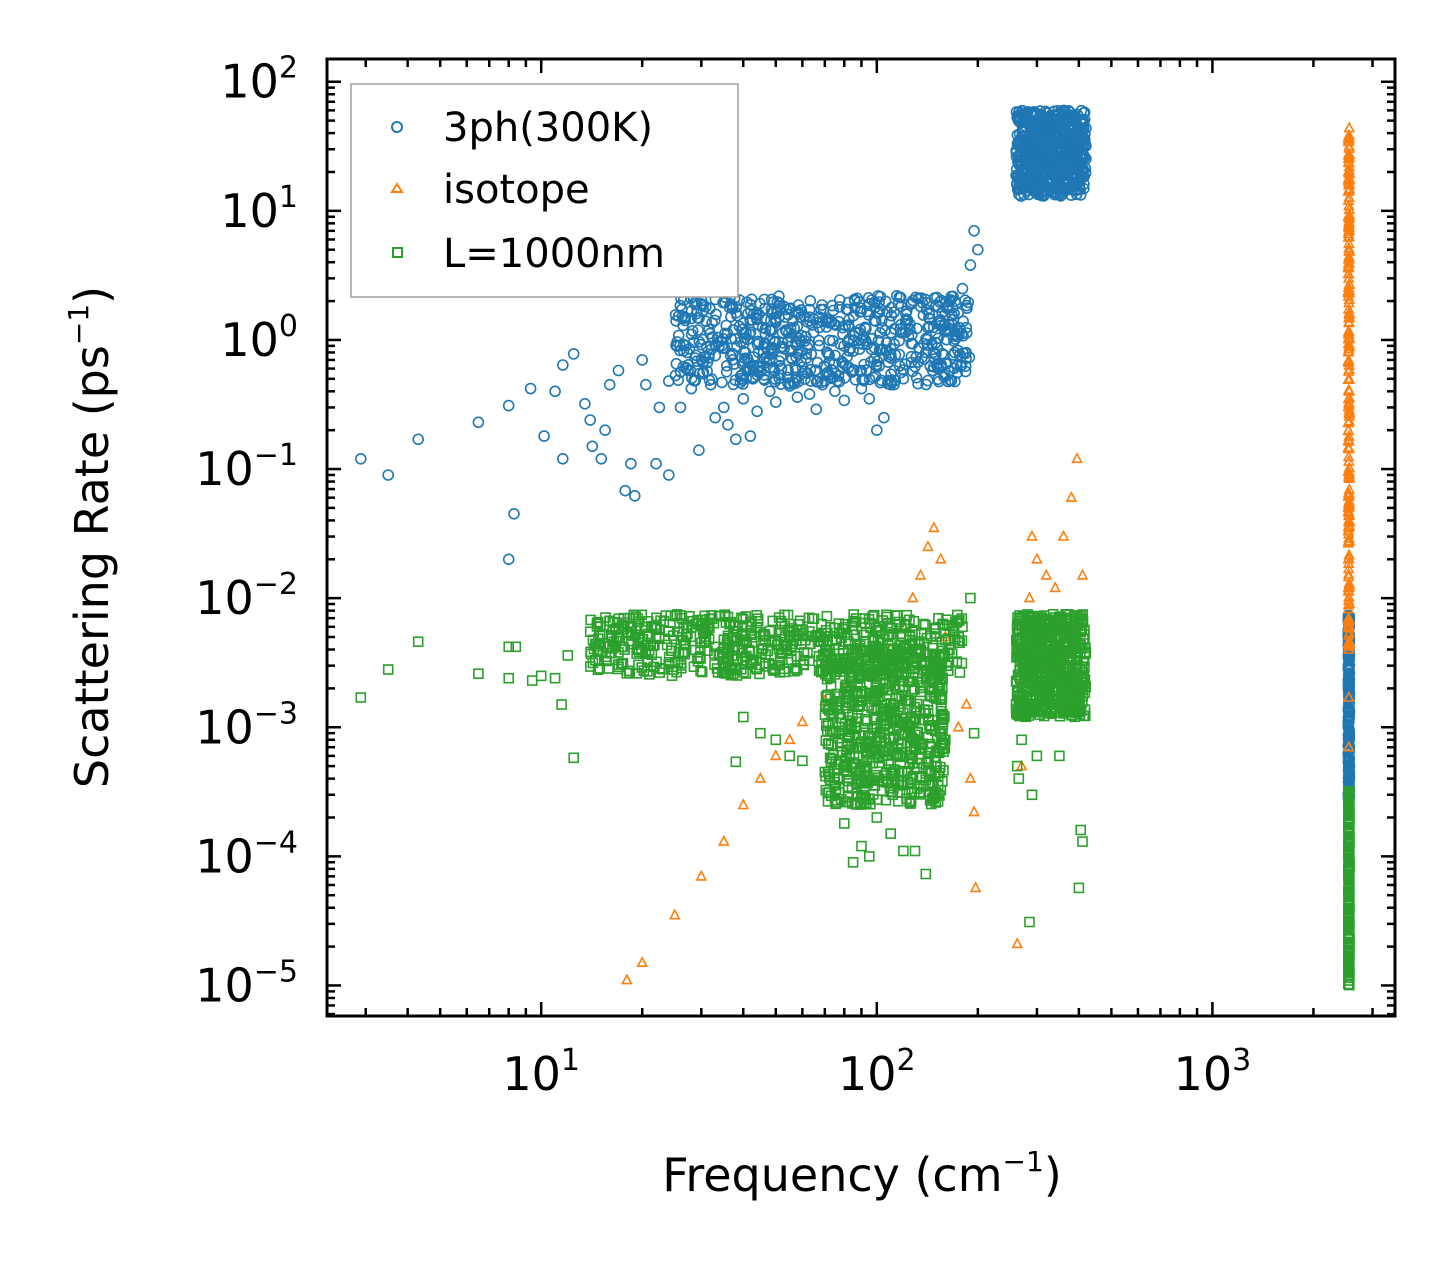 The height and width of the screenshot is (1265, 1455). I want to click on legend-label-boundary: L=1000nm, so click(554, 254).